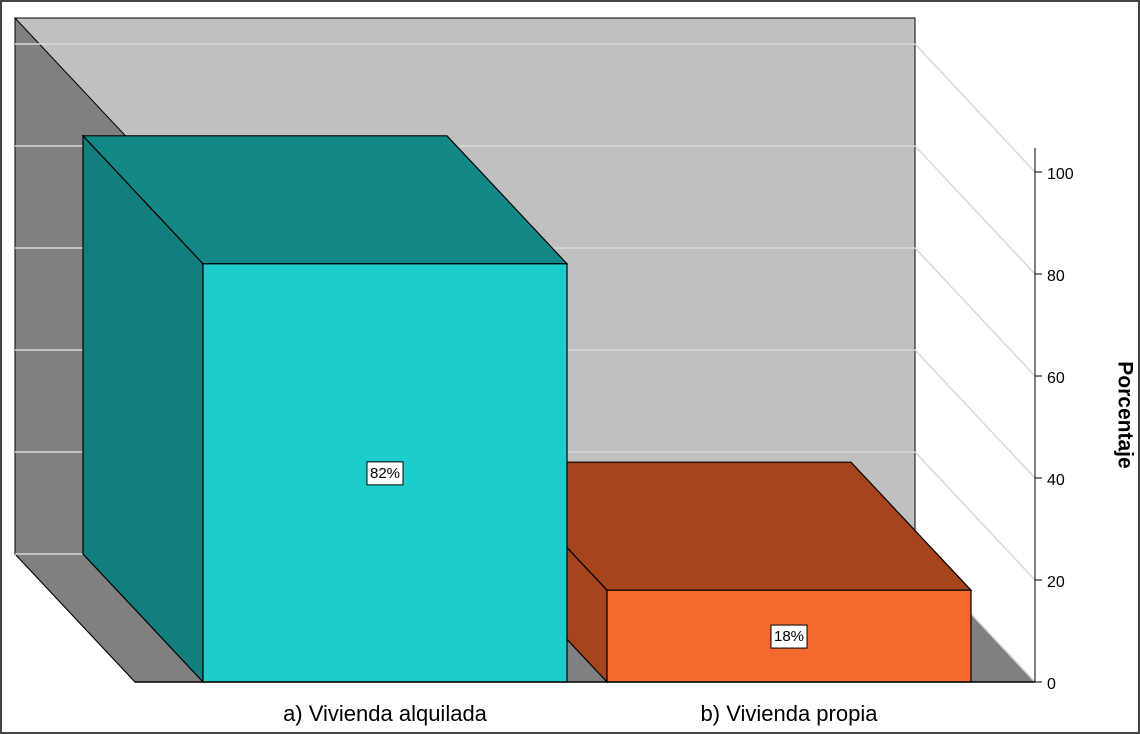 The height and width of the screenshot is (734, 1140). What do you see at coordinates (1051, 684) in the screenshot?
I see `y-tick-label: 0` at bounding box center [1051, 684].